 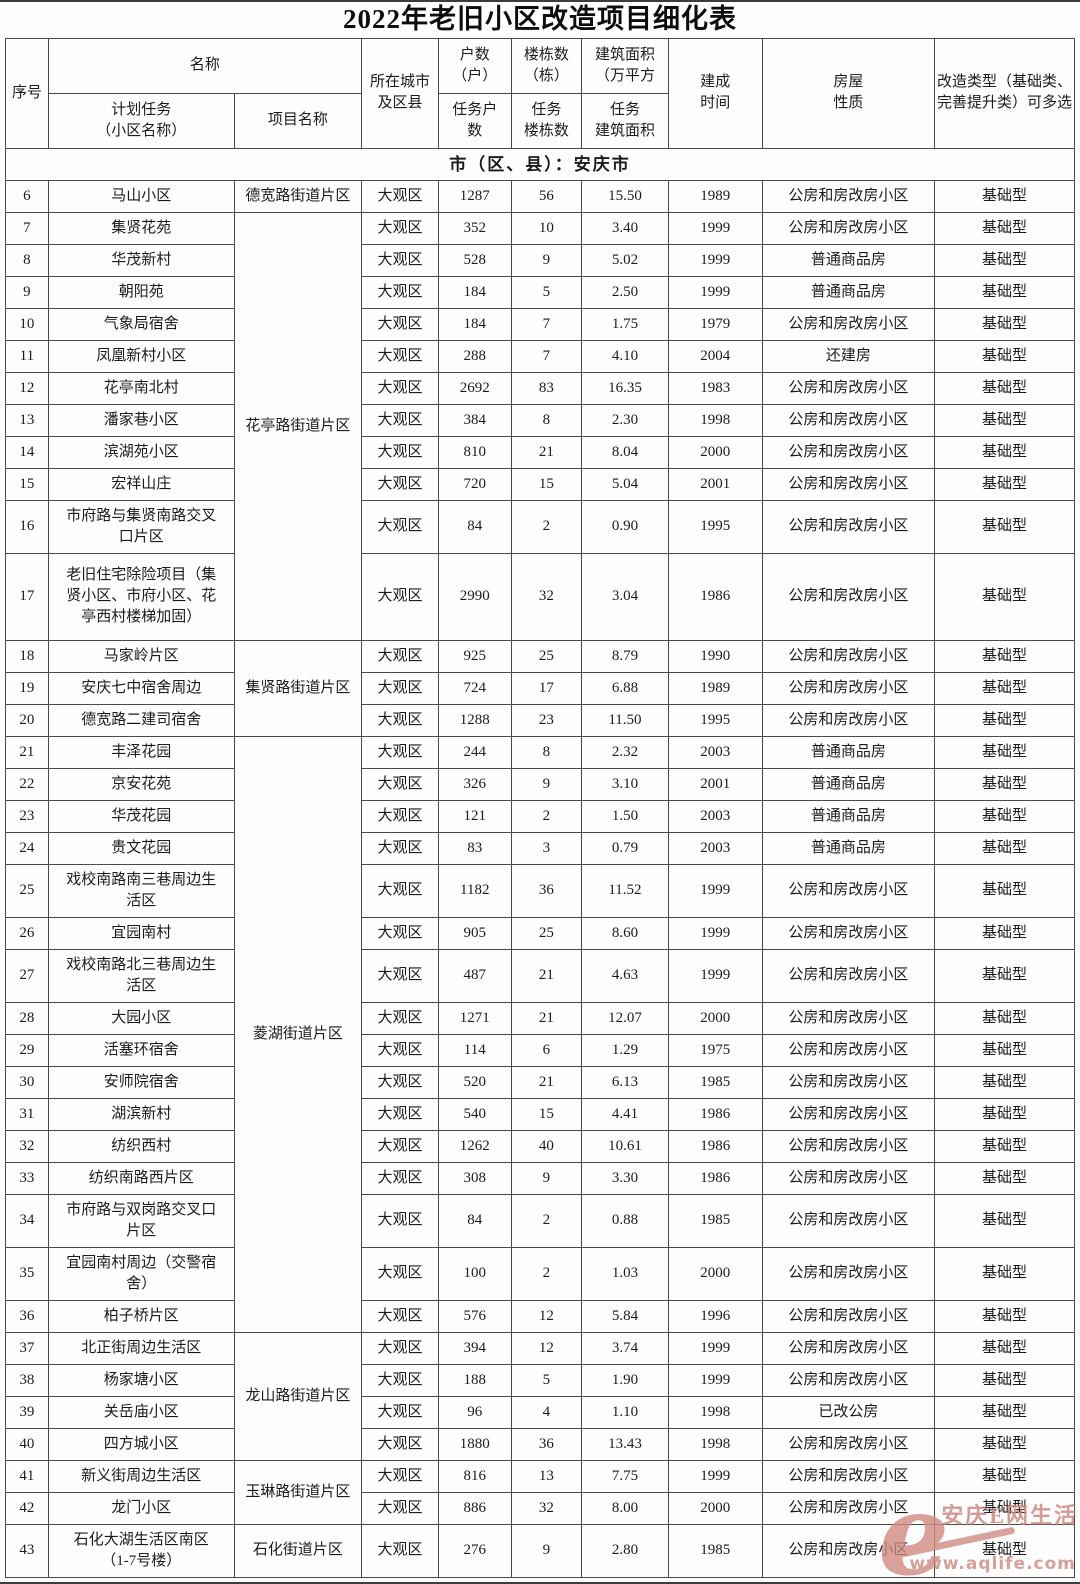 What do you see at coordinates (625, 324) in the screenshot?
I see `cell-area: 1.75` at bounding box center [625, 324].